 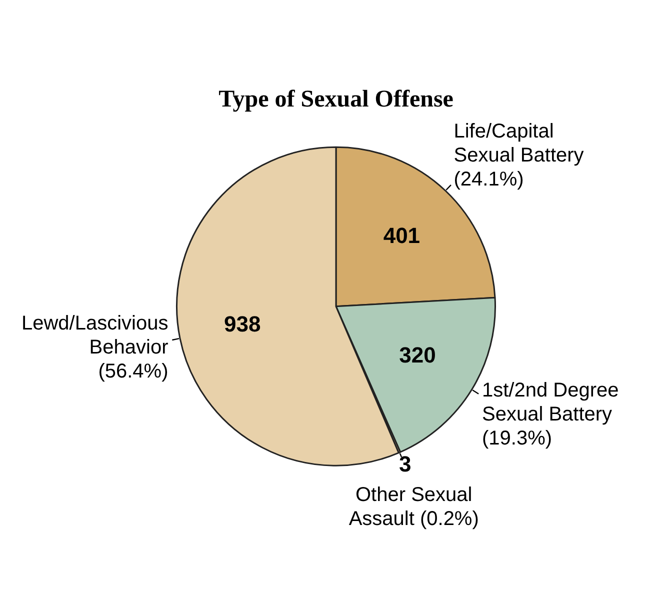 I want to click on data-label: 3, so click(x=405, y=463).